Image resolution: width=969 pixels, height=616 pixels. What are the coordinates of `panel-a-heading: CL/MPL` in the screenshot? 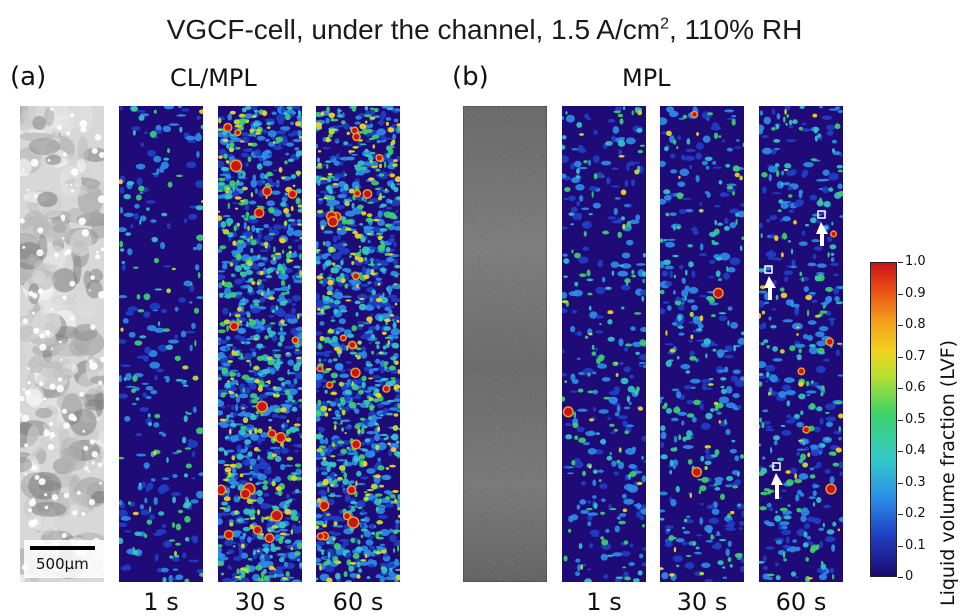 It's located at (213, 78).